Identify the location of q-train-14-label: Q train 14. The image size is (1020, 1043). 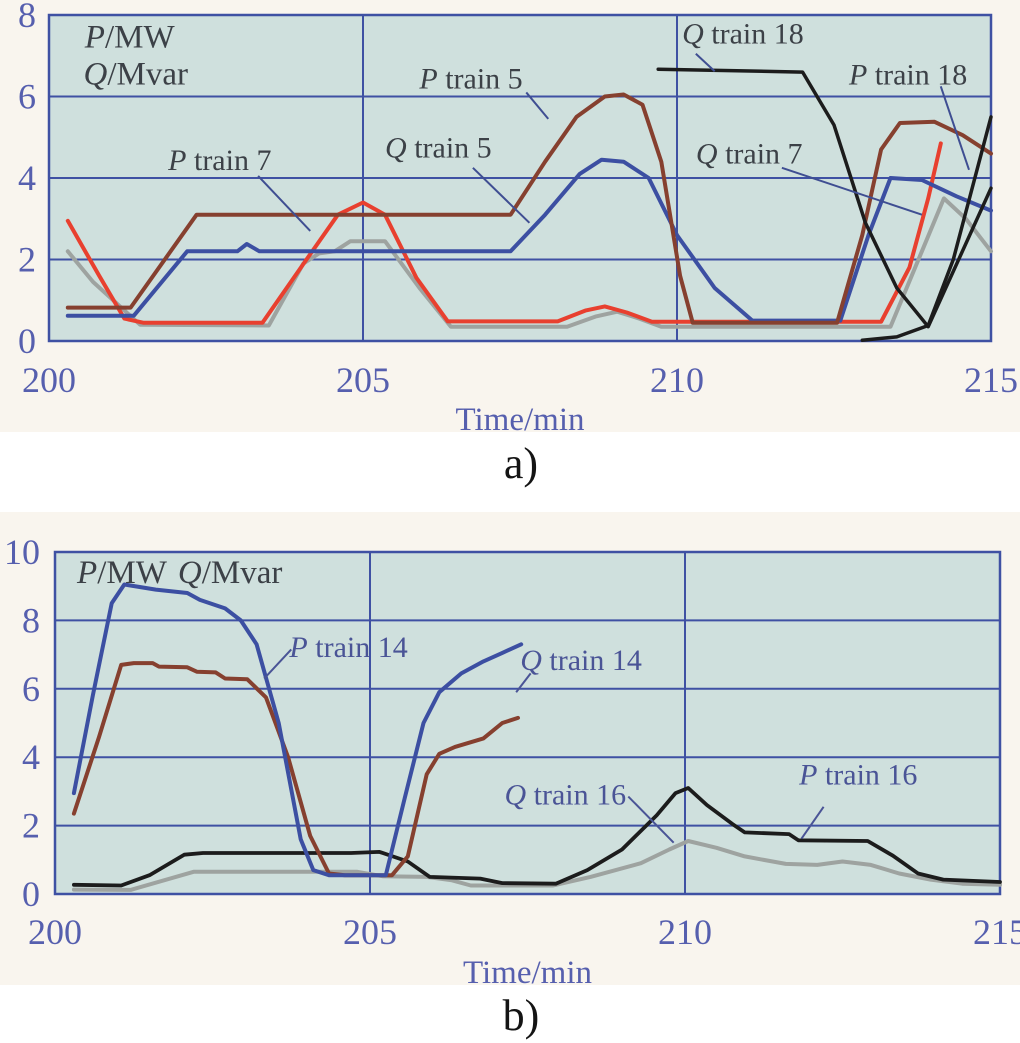
(581, 660).